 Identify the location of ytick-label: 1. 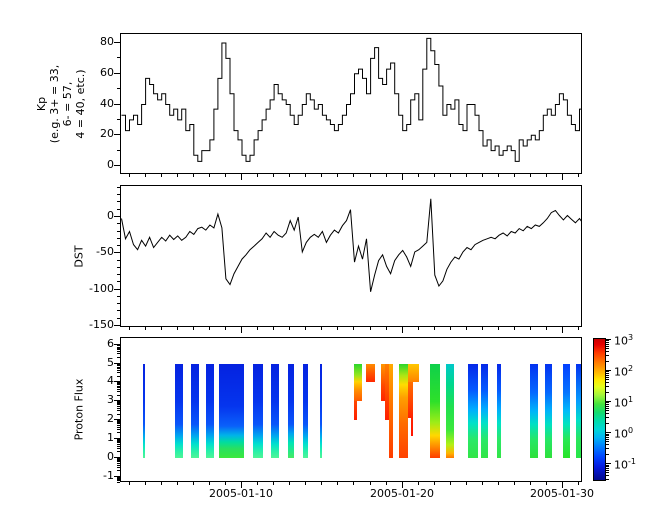
(110, 438).